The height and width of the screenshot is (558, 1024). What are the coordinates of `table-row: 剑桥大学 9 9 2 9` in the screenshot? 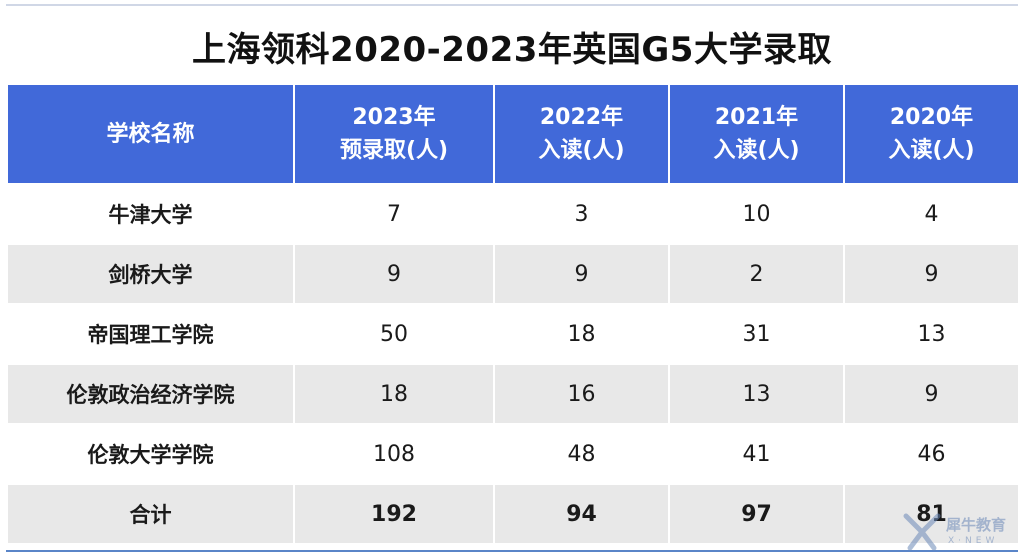 It's located at (513, 274).